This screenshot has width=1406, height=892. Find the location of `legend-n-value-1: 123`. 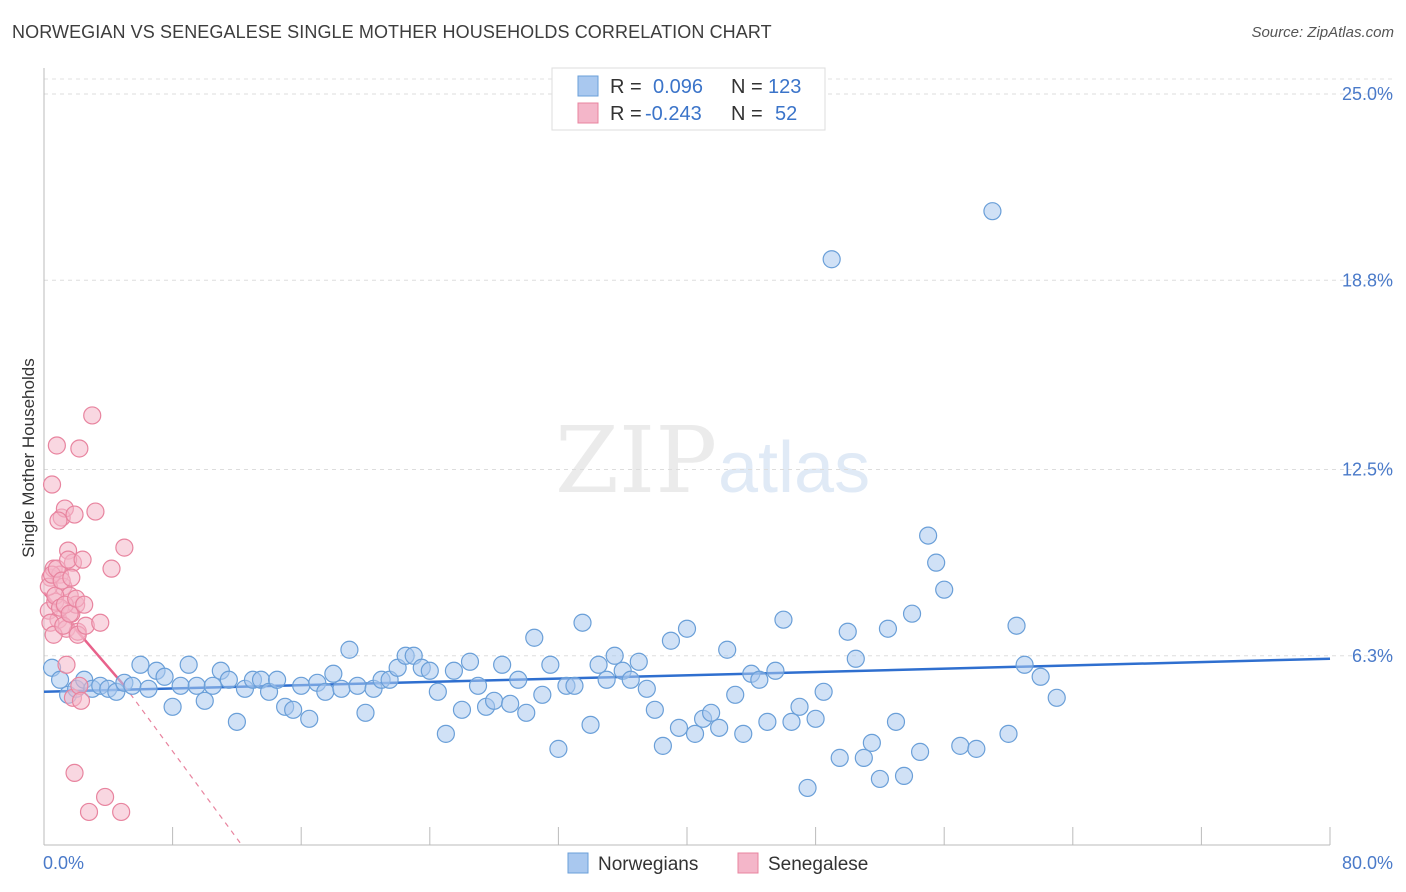

legend-n-value-1: 123 is located at coordinates (784, 87).